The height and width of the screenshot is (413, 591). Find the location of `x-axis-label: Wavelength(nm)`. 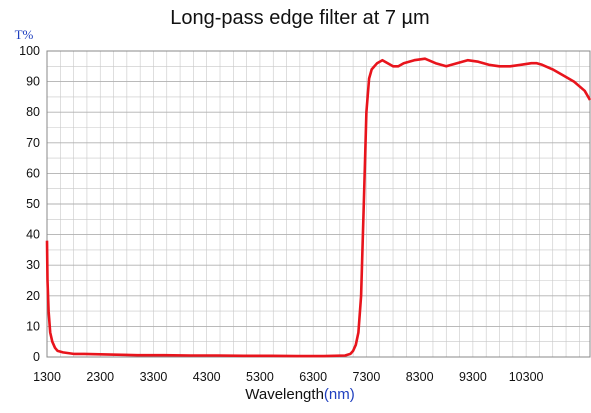

x-axis-label: Wavelength(nm) is located at coordinates (299, 394).